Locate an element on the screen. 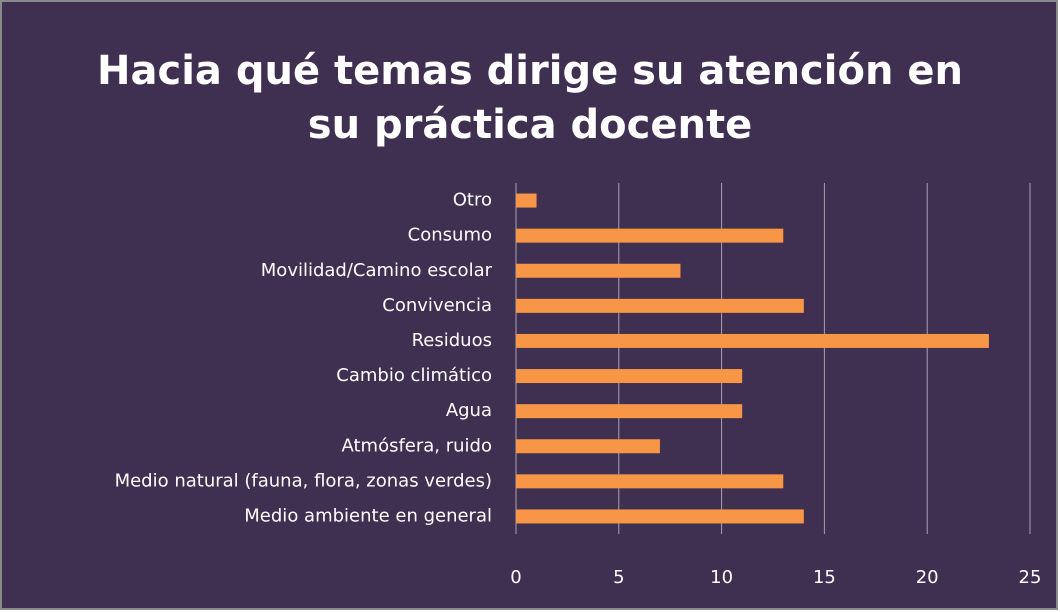 Image resolution: width=1060 pixels, height=612 pixels. y-tick-label: Convivencia is located at coordinates (437, 305).